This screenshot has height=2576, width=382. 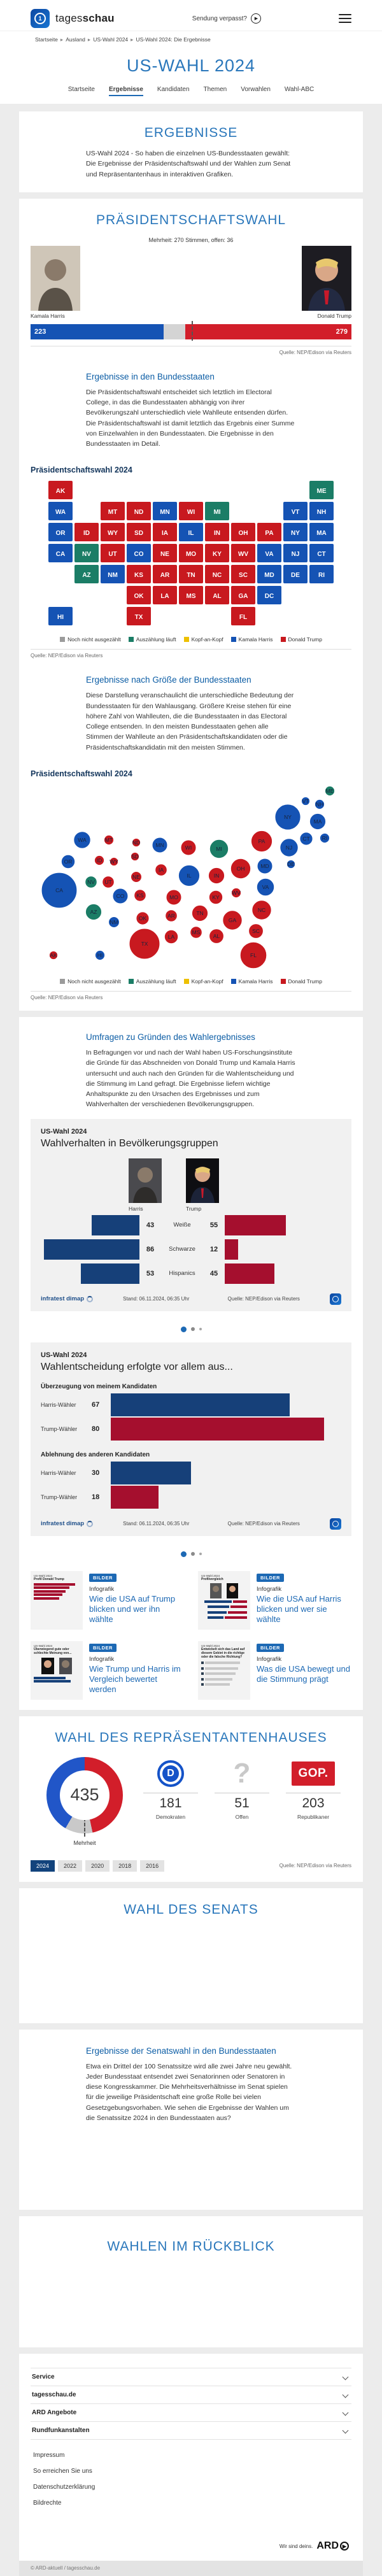 What do you see at coordinates (306, 801) in the screenshot?
I see `bubble-VT` at bounding box center [306, 801].